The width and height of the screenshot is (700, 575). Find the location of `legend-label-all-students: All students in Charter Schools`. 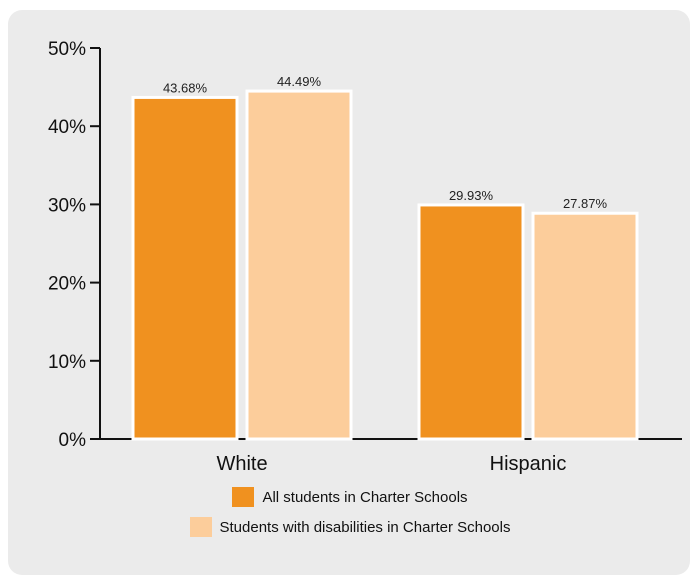

legend-label-all-students: All students in Charter Schools is located at coordinates (365, 497).